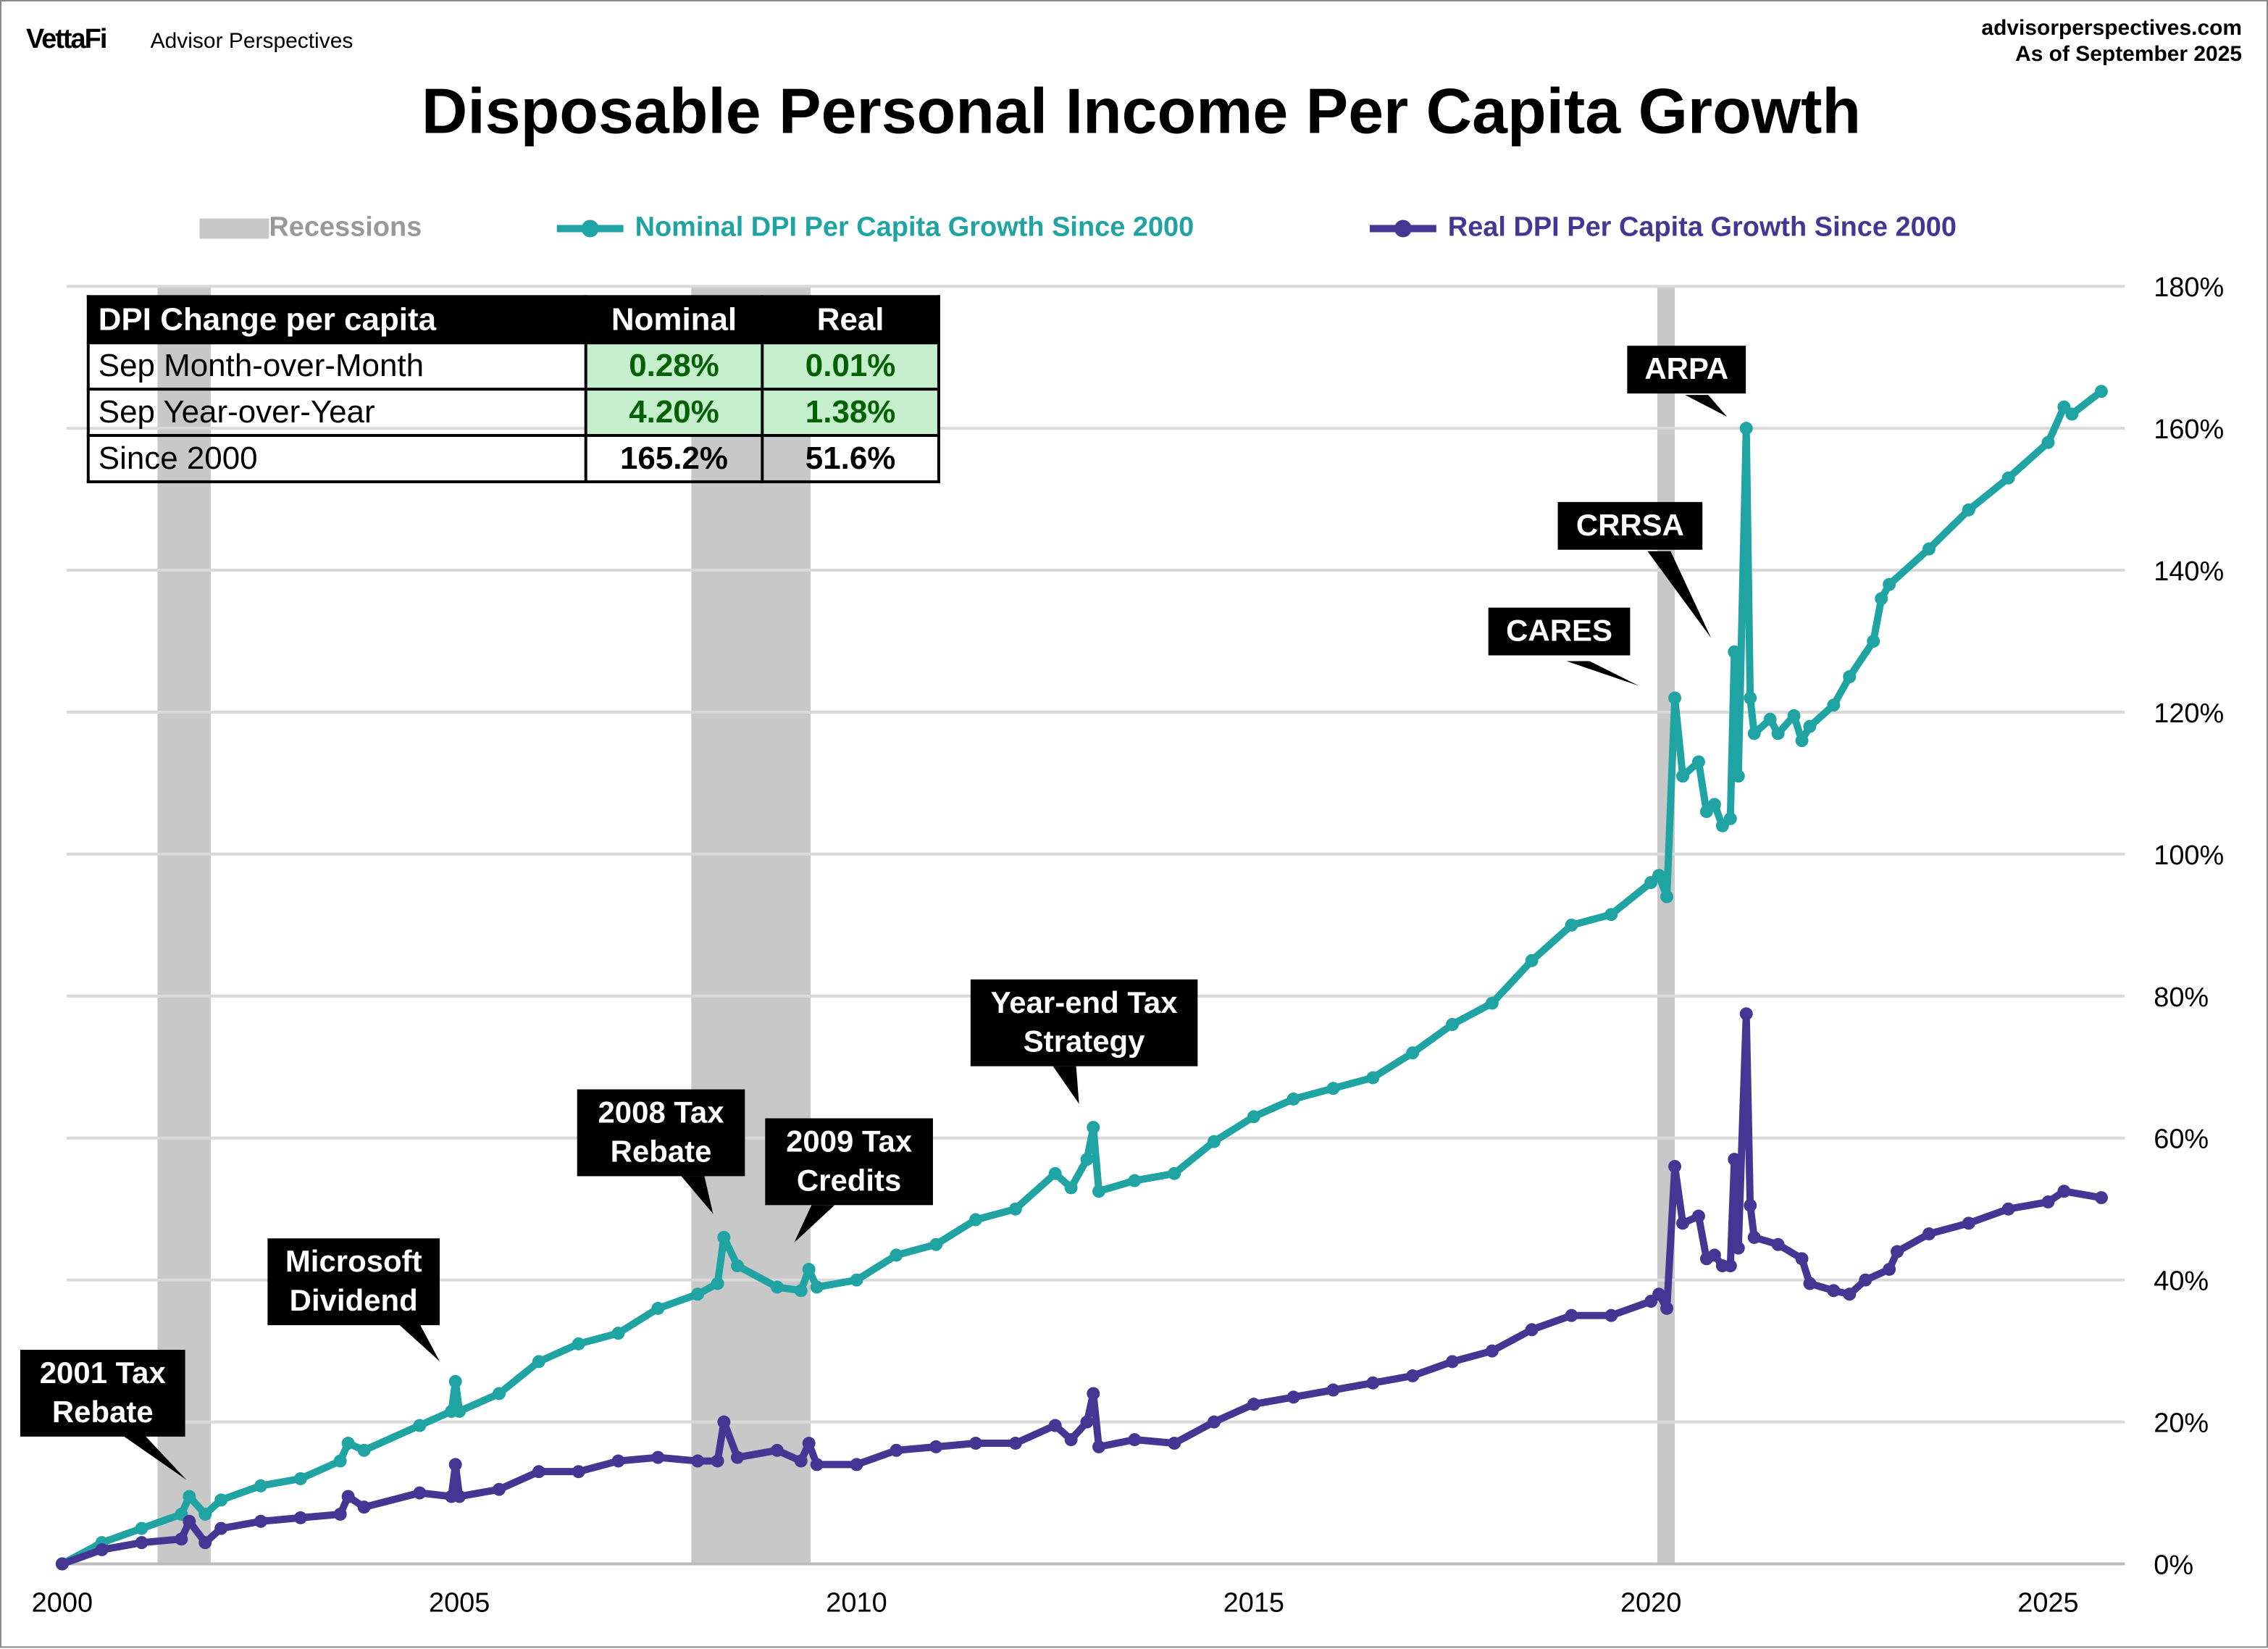 The width and height of the screenshot is (2268, 1649). What do you see at coordinates (337, 320) in the screenshot?
I see `table-header: DPI Change per capita` at bounding box center [337, 320].